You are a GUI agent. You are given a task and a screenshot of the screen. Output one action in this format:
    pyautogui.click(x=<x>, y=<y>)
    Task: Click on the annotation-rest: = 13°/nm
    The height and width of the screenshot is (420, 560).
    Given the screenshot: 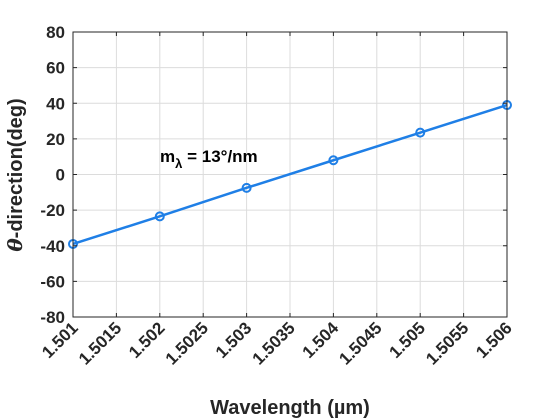 What is the action you would take?
    pyautogui.click(x=219, y=156)
    